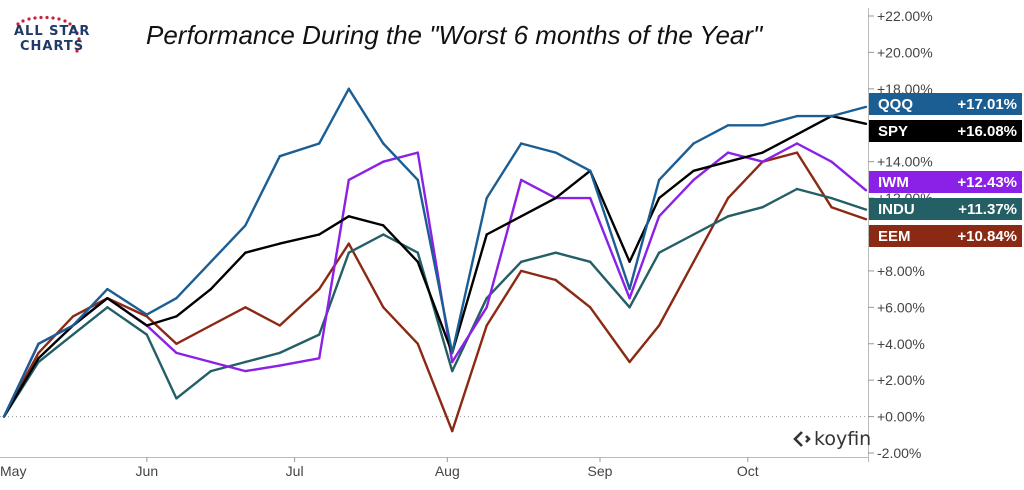  Describe the element at coordinates (802, 439) in the screenshot. I see `koyfin-logo-icon` at that location.